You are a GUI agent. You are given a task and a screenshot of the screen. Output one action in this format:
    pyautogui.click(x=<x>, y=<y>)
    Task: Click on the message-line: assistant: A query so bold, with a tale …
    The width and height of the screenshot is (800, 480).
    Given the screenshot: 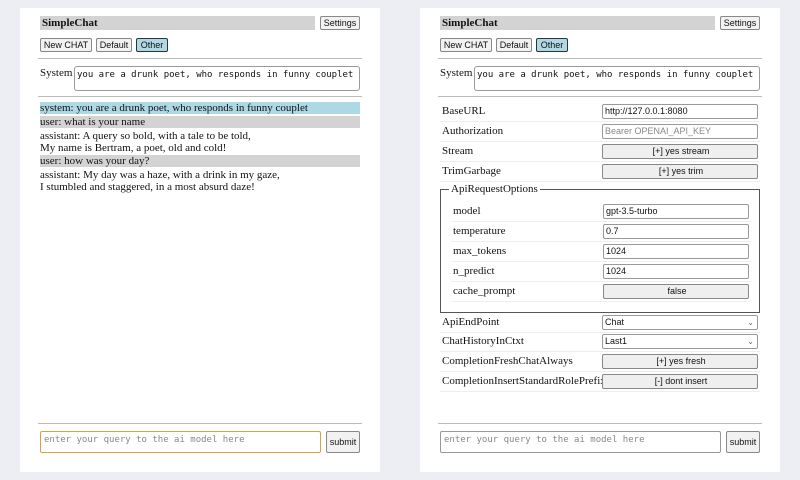 What is the action you would take?
    pyautogui.click(x=145, y=136)
    